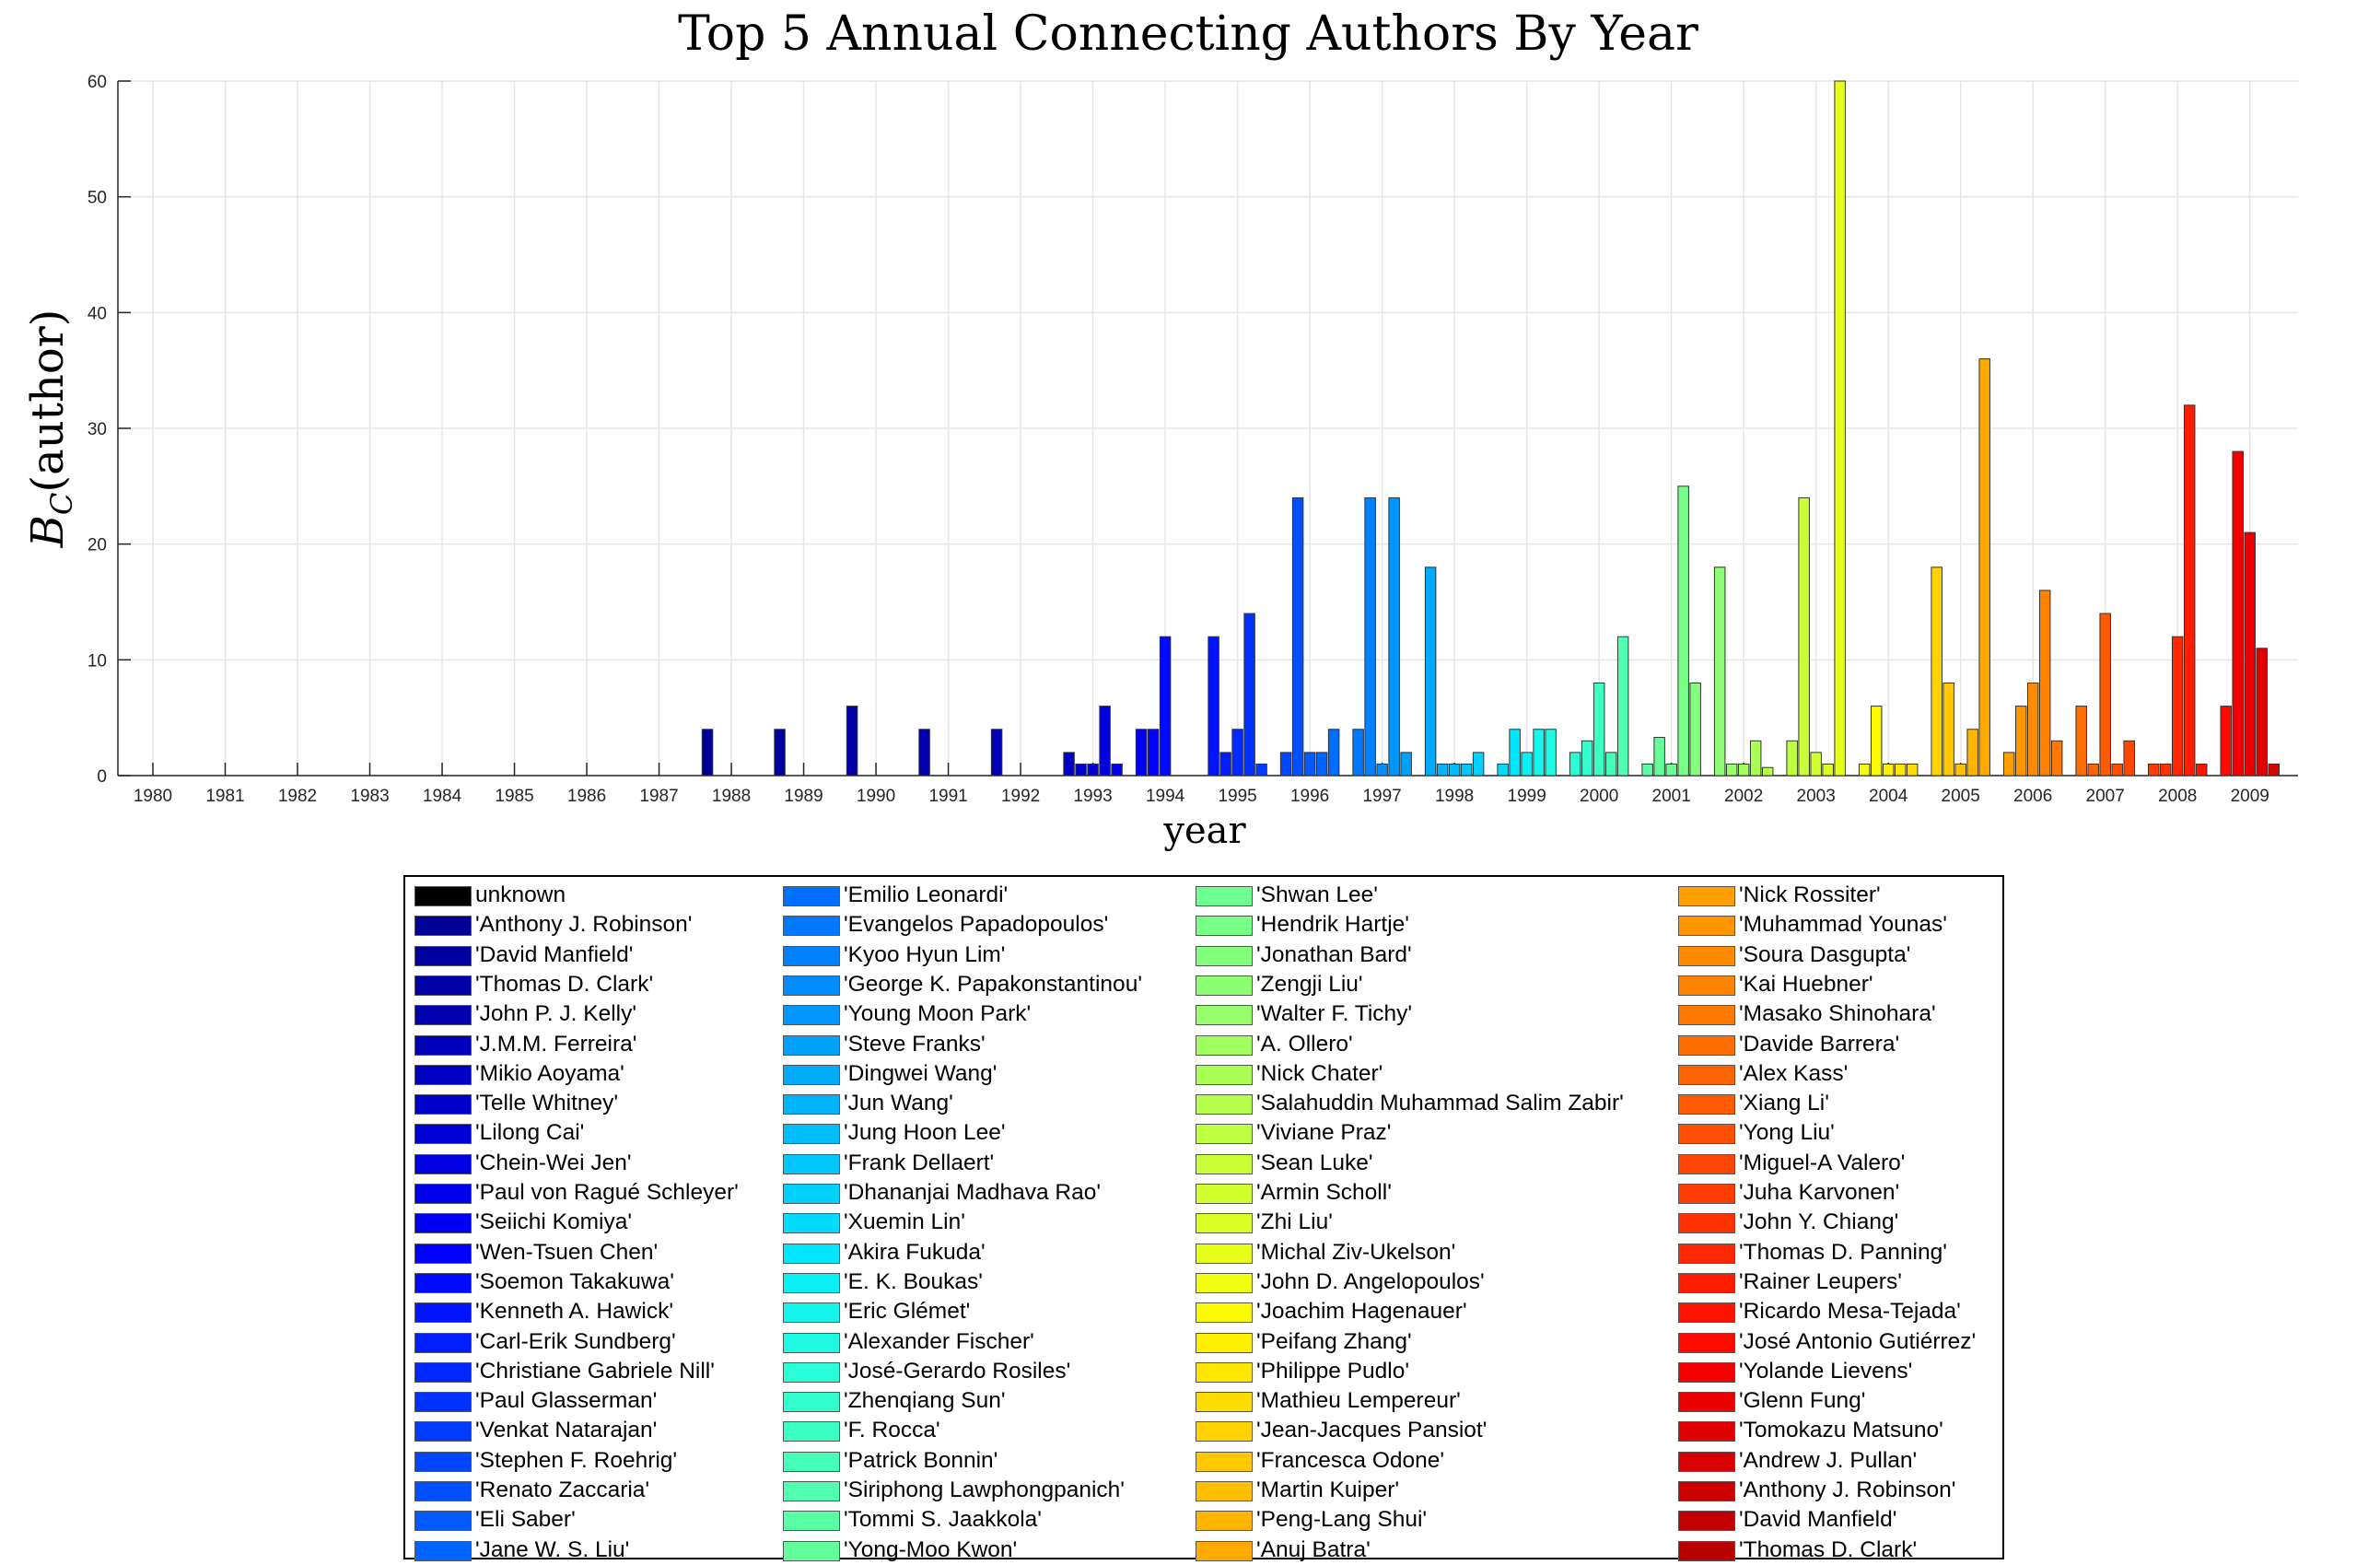 The image size is (2380, 1565). What do you see at coordinates (925, 1133) in the screenshot?
I see `legend-label: 'Jung Hoon Lee'` at bounding box center [925, 1133].